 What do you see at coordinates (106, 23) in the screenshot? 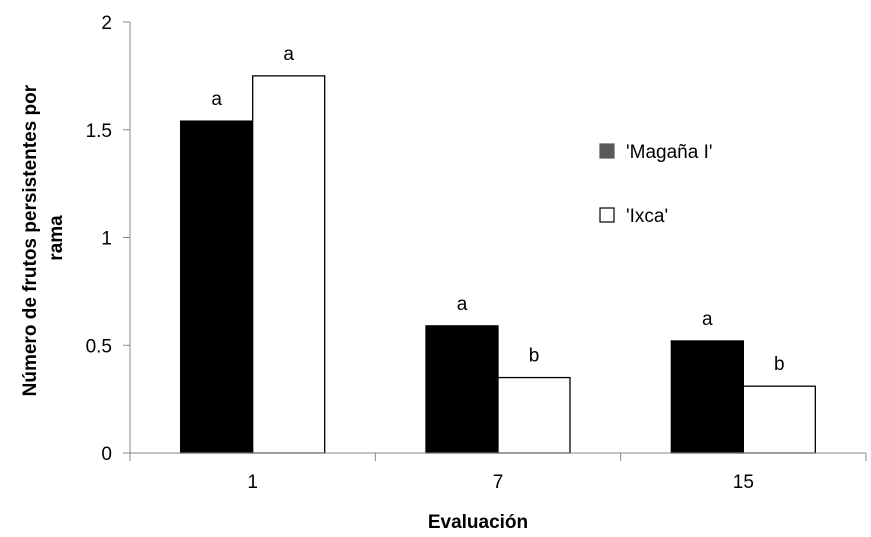
I see `y-tick-label: 2` at bounding box center [106, 23].